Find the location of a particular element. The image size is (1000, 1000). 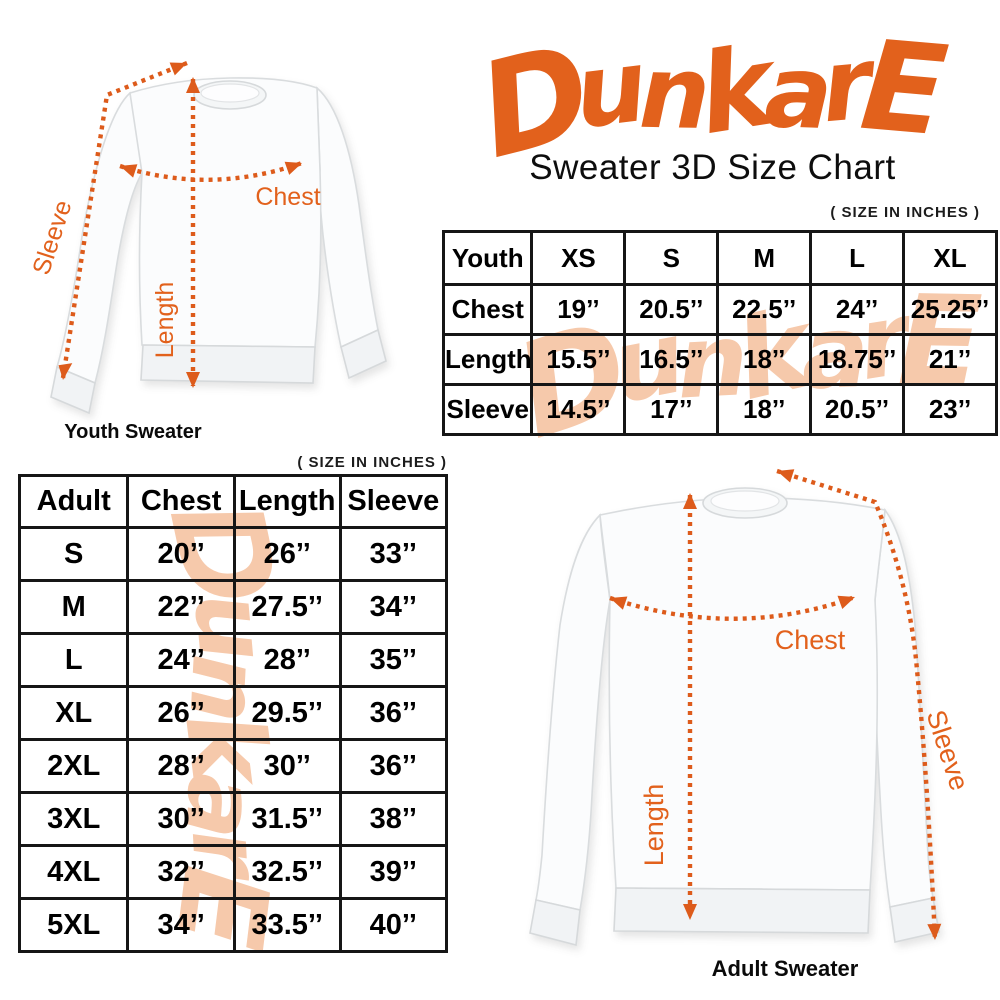

table-cell: 22.5’’ is located at coordinates (764, 309).